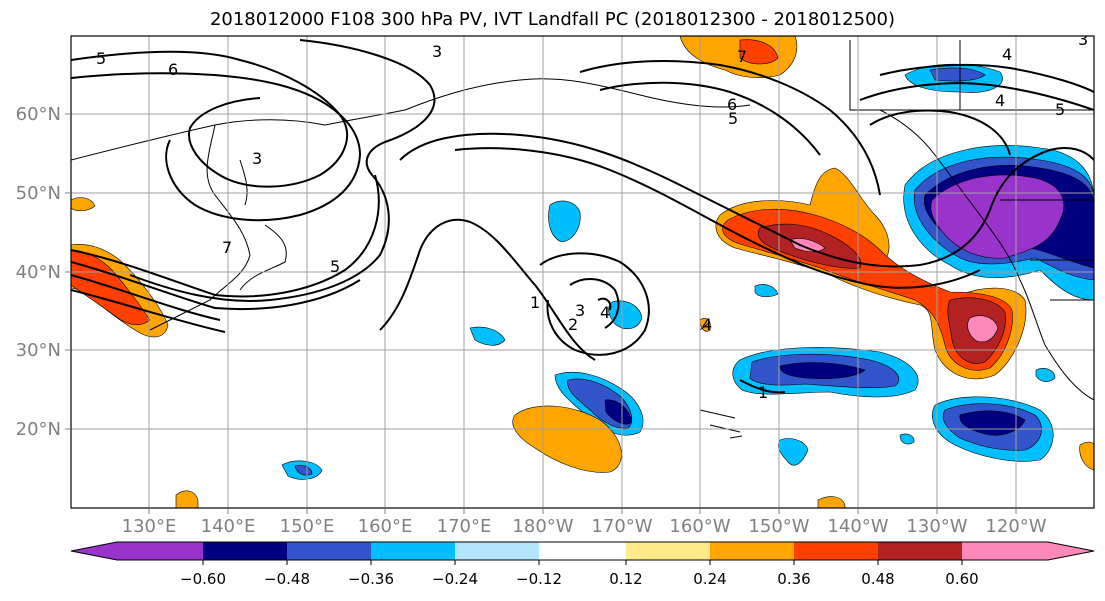 Image resolution: width=1105 pixels, height=601 pixels. Describe the element at coordinates (228, 526) in the screenshot. I see `lon-label: 140°E` at that location.